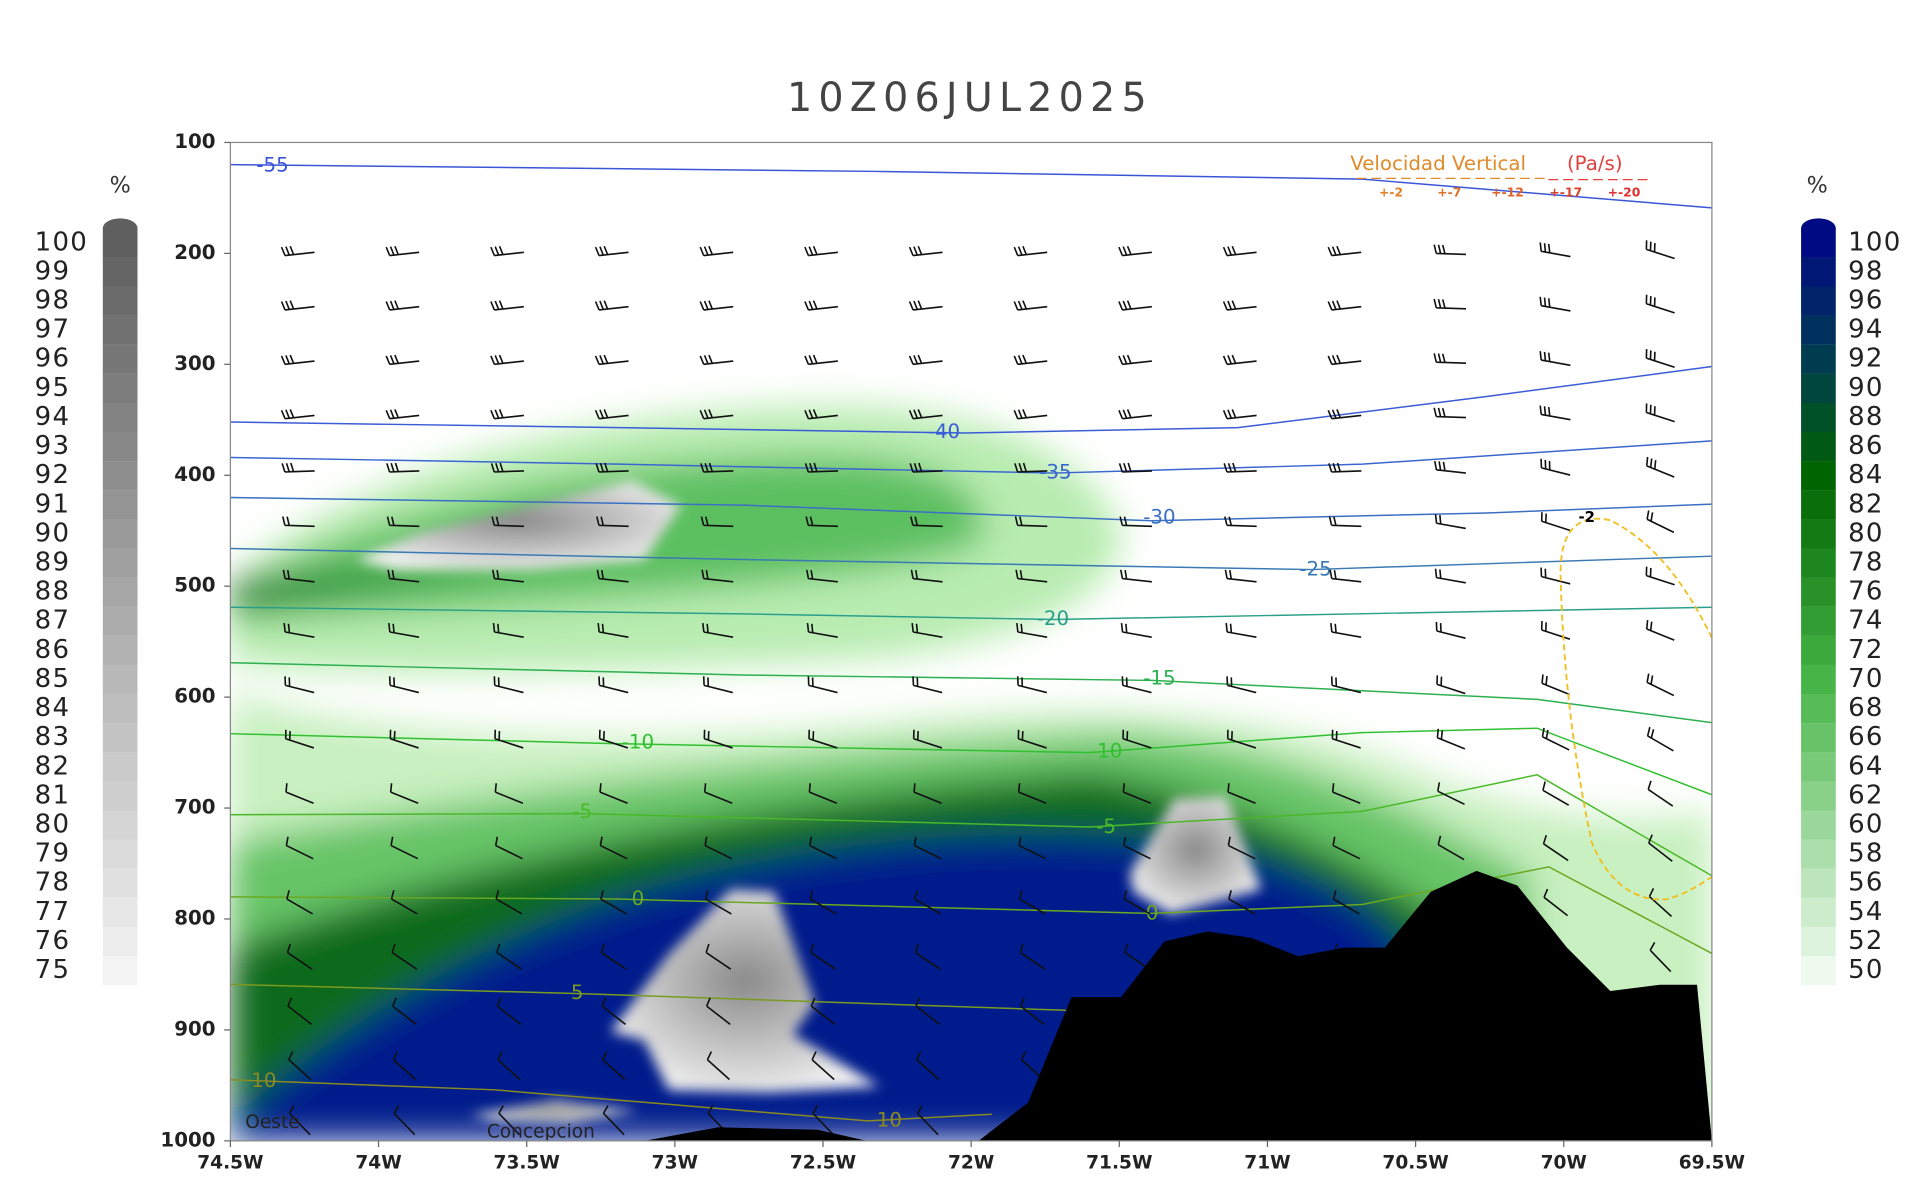 Image resolution: width=1920 pixels, height=1200 pixels. What do you see at coordinates (638, 898) in the screenshot?
I see `isotherm-label: 0` at bounding box center [638, 898].